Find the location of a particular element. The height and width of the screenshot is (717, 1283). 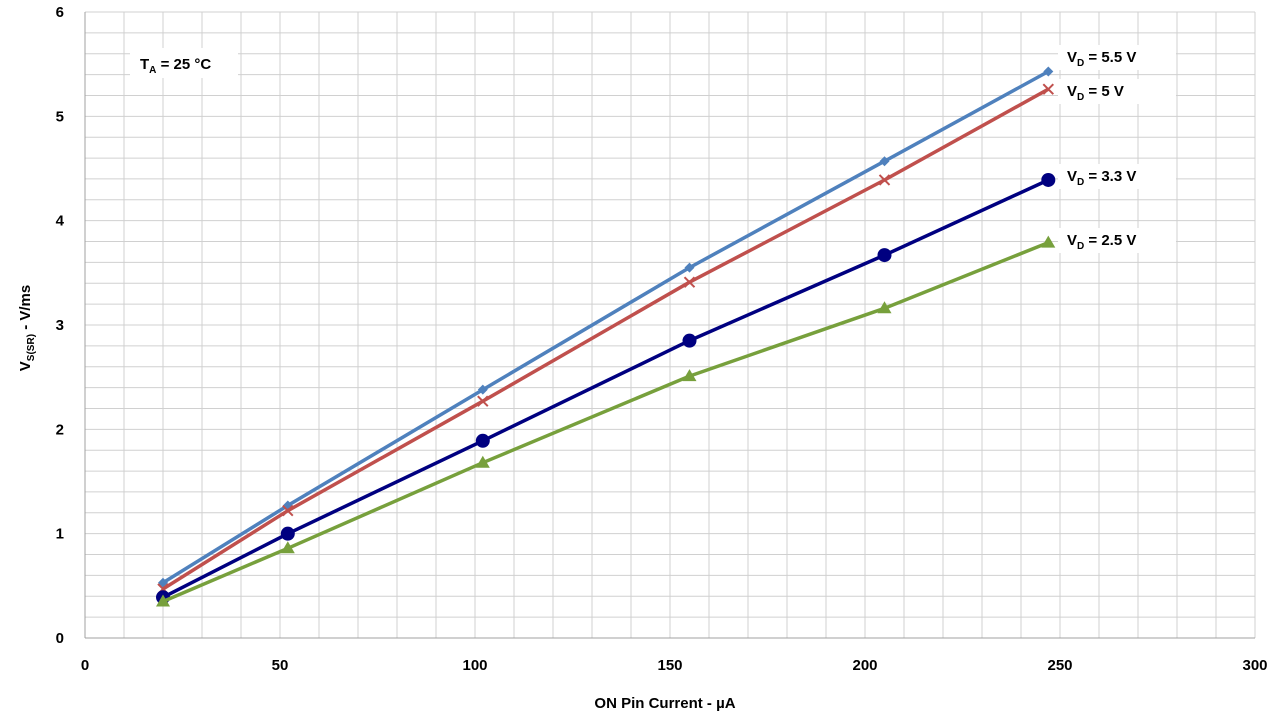

series-label: VD = 5.5 V is located at coordinates (1117, 57).